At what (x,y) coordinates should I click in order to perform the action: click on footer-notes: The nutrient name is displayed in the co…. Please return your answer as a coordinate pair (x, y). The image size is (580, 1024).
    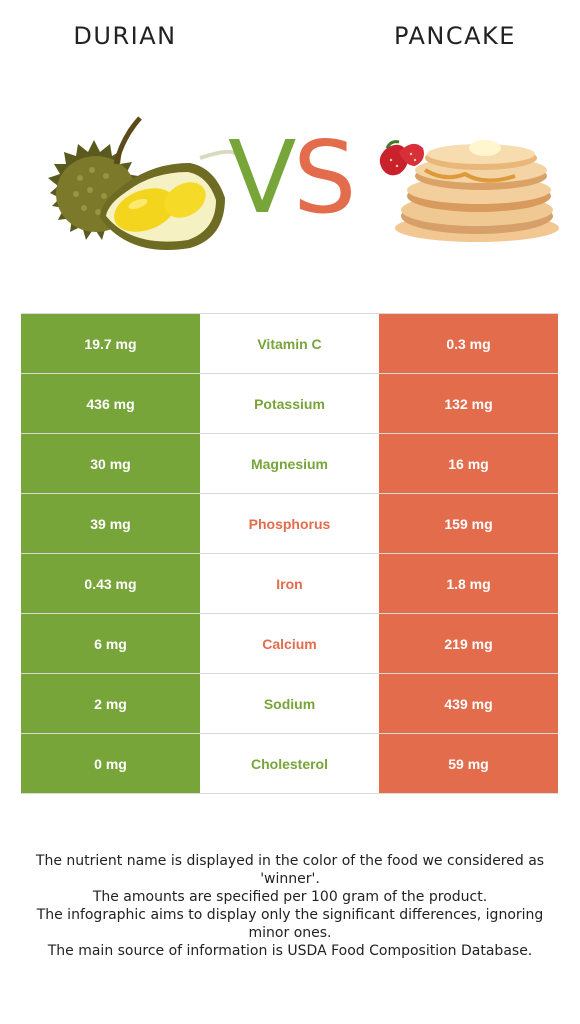
    Looking at the image, I should click on (290, 906).